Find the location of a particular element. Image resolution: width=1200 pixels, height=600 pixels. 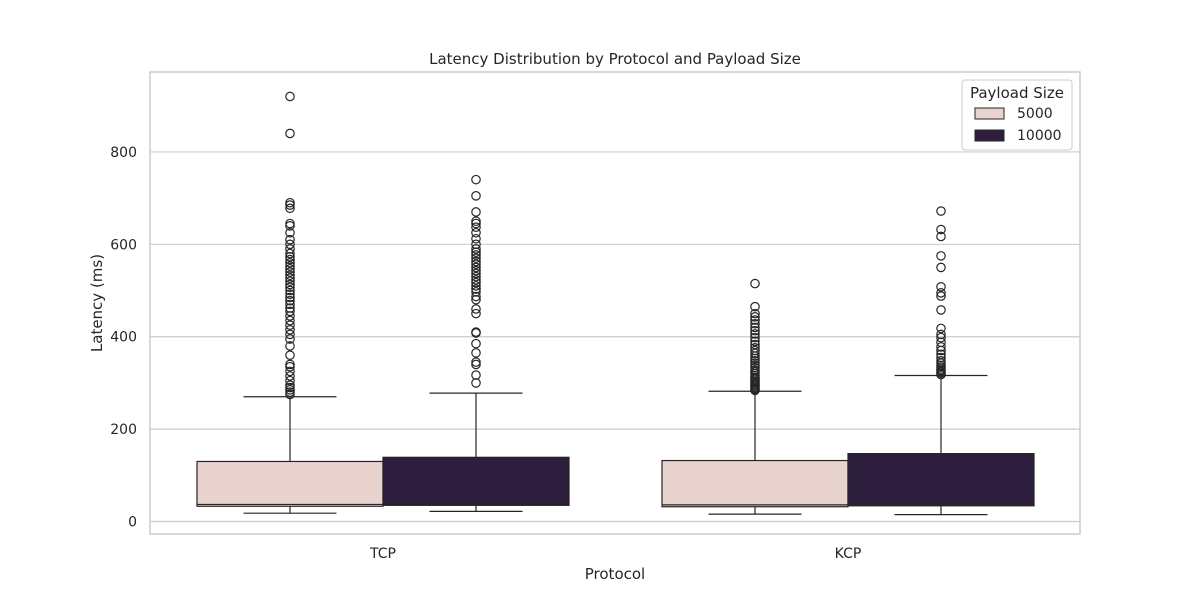

y-tick-label-600: 600 is located at coordinates (123, 245).